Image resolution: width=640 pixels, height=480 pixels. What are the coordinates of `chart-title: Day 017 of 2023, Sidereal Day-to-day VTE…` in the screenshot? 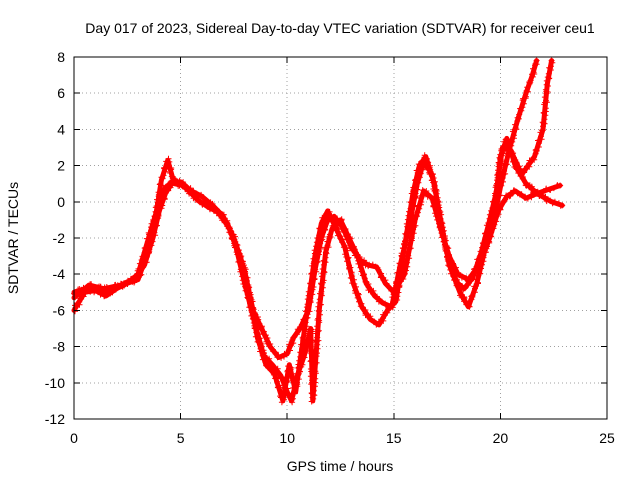 It's located at (340, 28).